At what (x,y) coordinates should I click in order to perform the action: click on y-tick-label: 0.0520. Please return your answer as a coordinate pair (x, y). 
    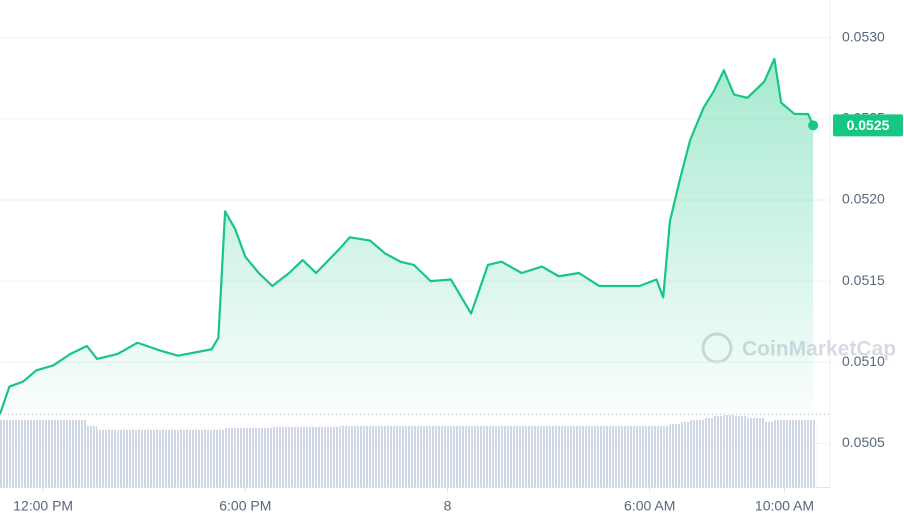
    Looking at the image, I should click on (863, 199).